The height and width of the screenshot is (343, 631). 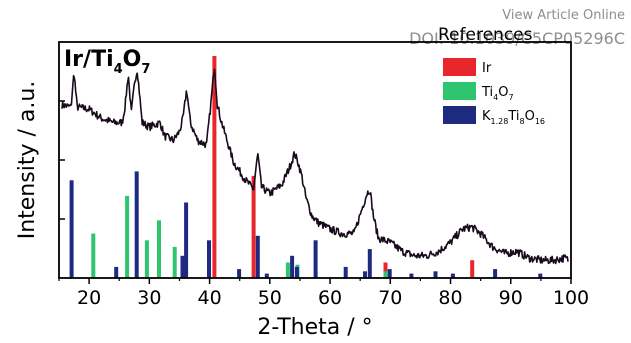 I want to click on legend-swatch-ir, so click(x=459, y=67).